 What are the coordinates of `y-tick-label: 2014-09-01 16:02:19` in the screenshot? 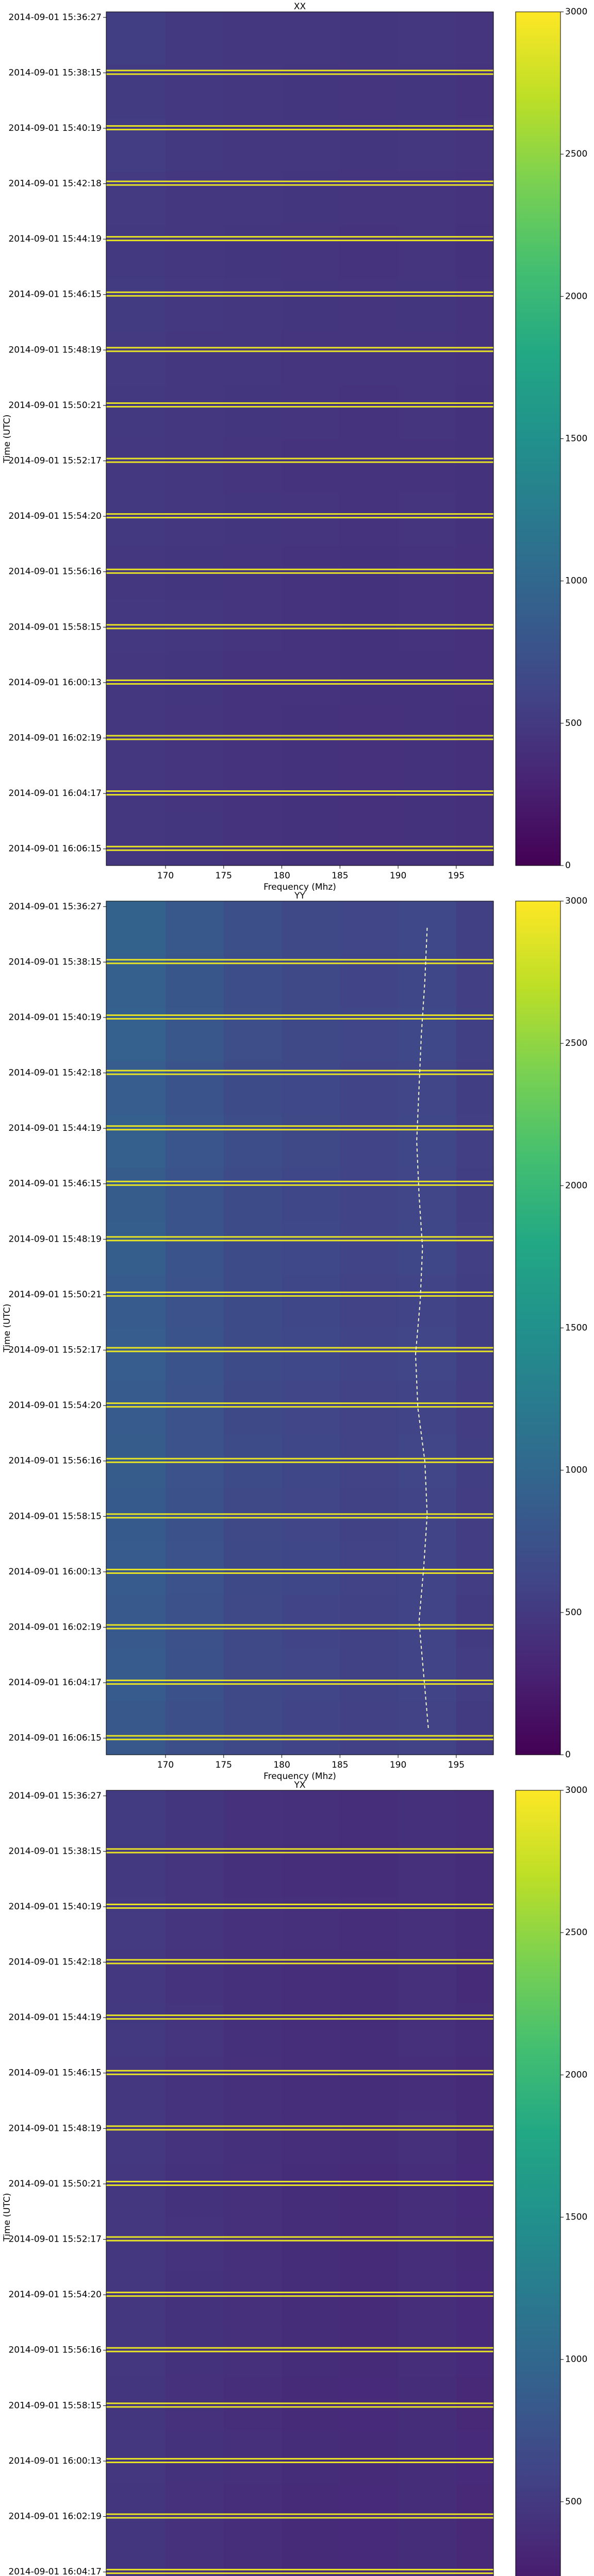 It's located at (55, 2517).